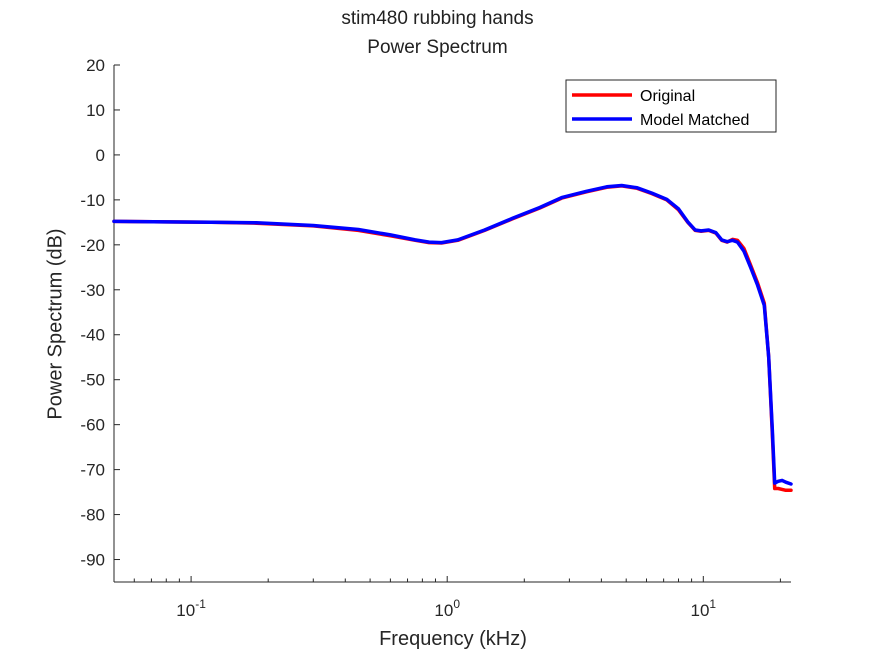  What do you see at coordinates (92, 425) in the screenshot?
I see `y-tick-label: -60` at bounding box center [92, 425].